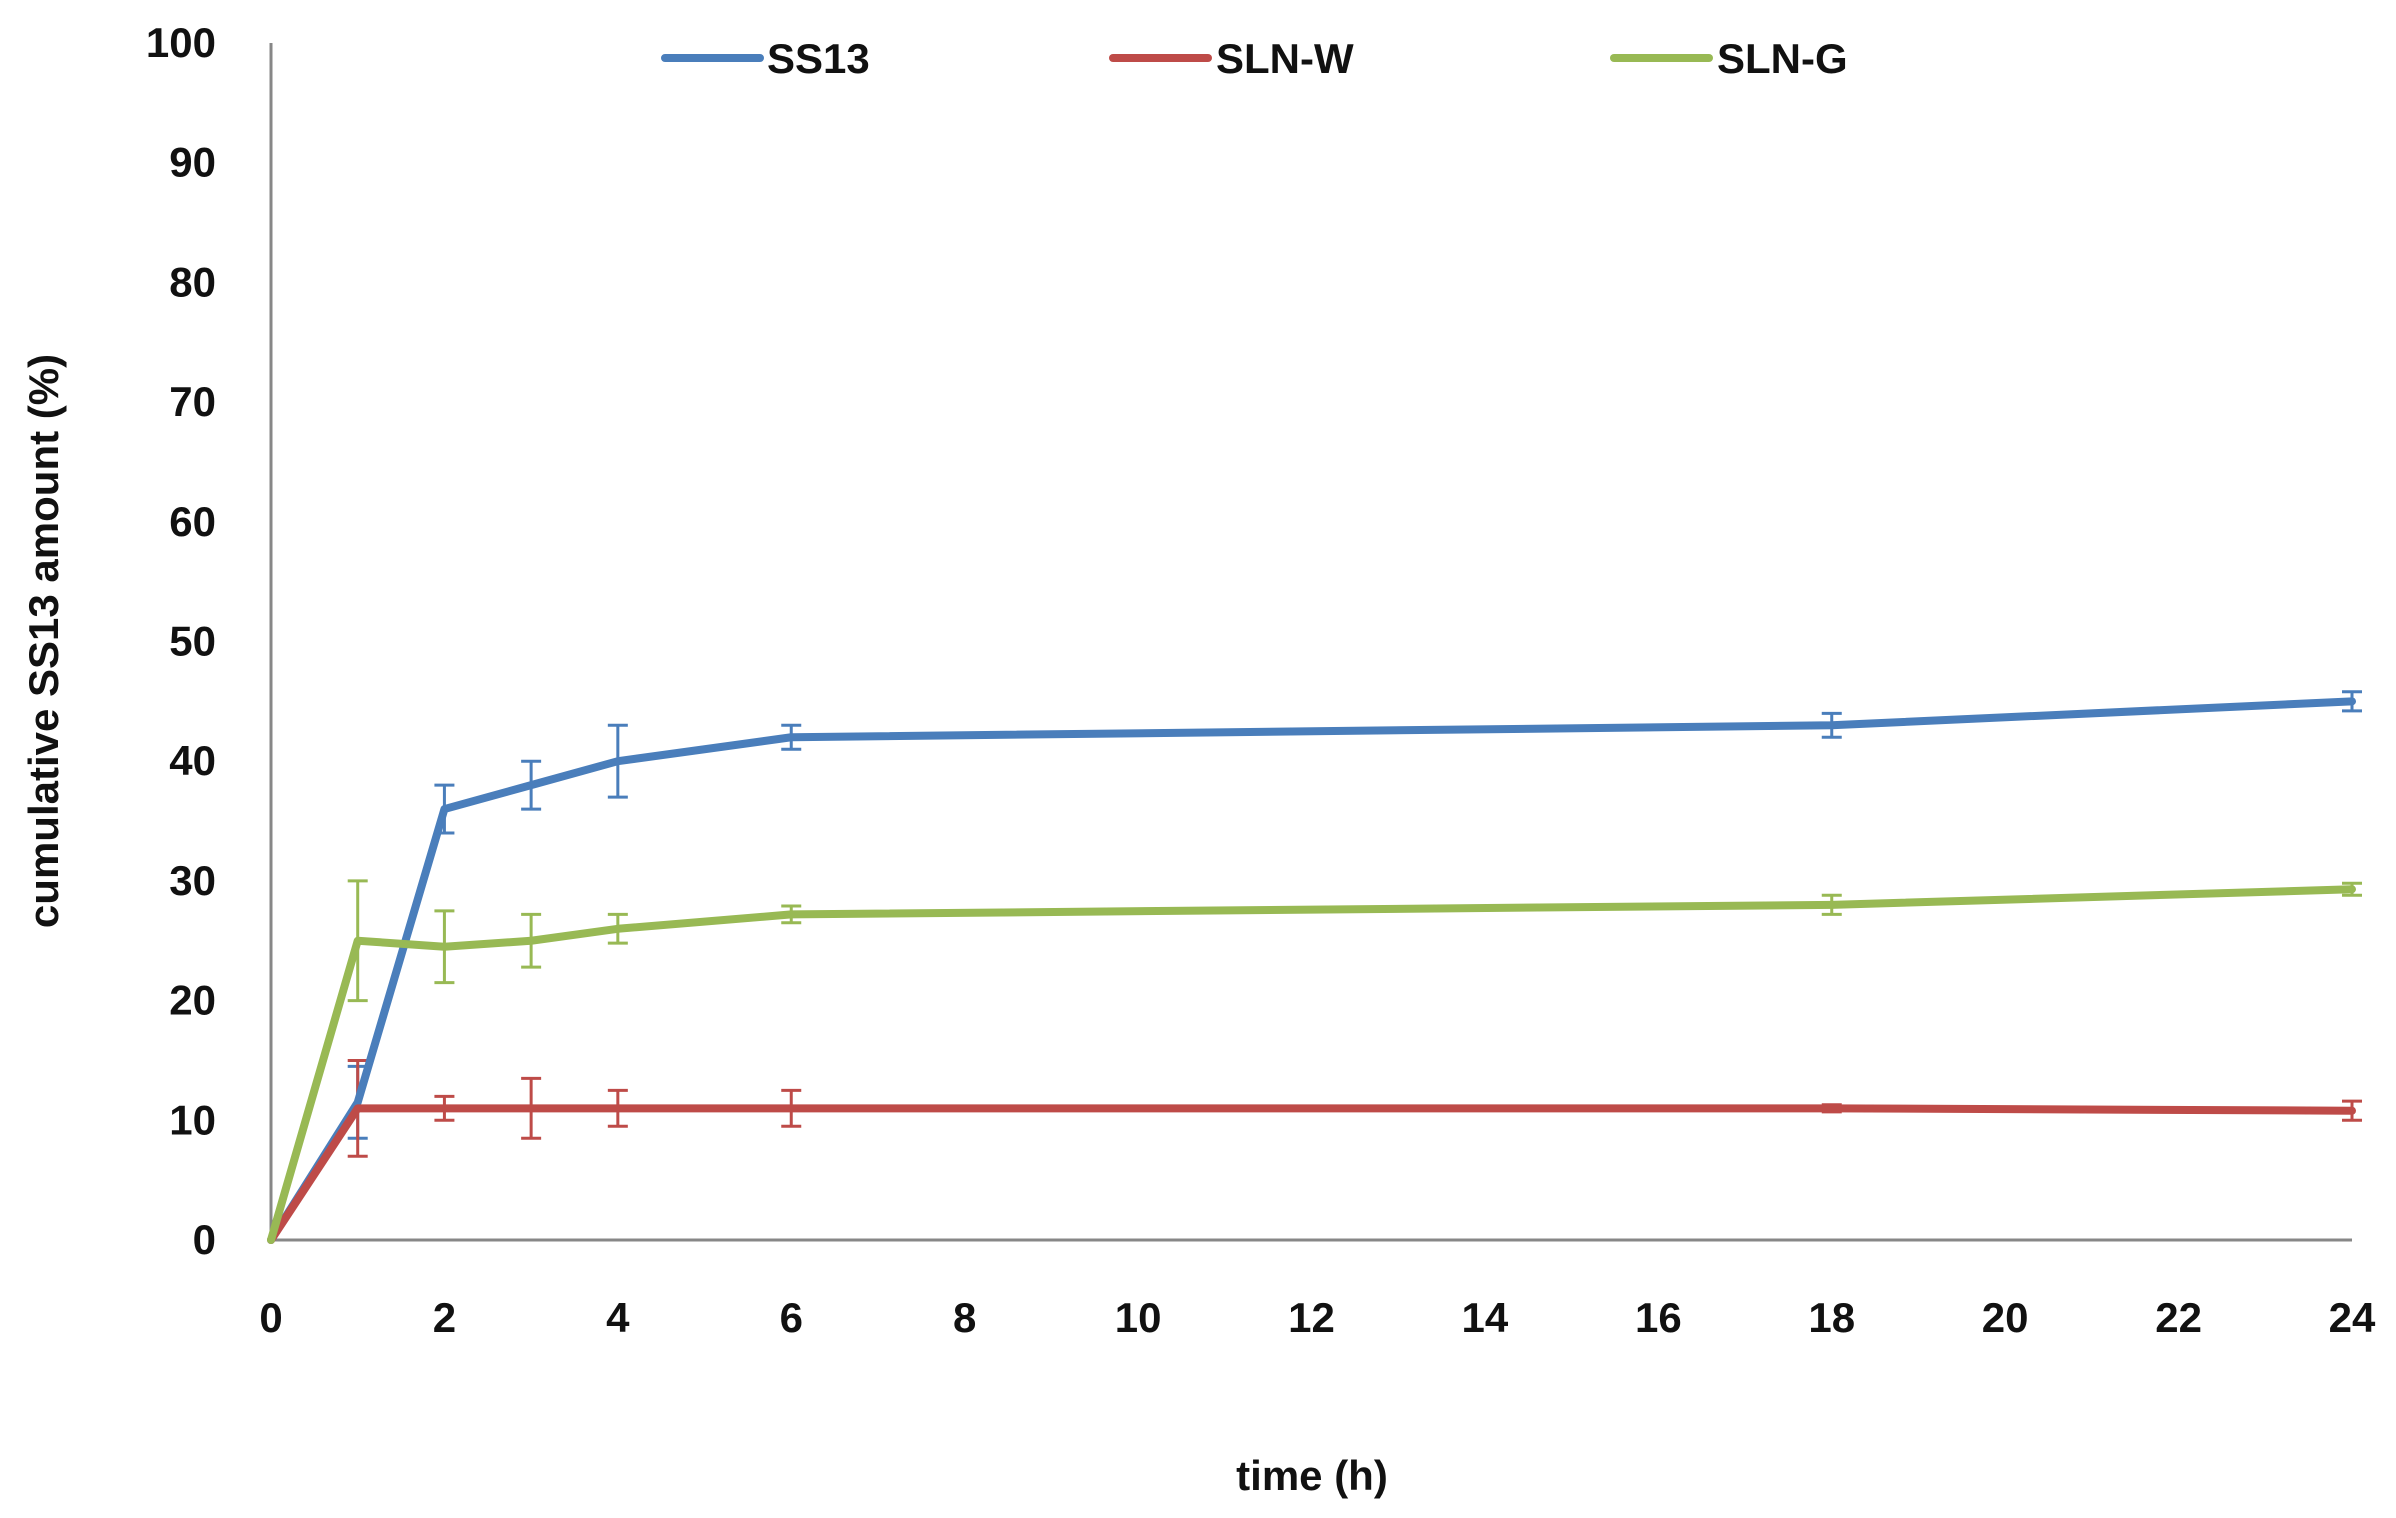 This screenshot has width=2396, height=1518. I want to click on x-tick-label: 16, so click(1658, 1317).